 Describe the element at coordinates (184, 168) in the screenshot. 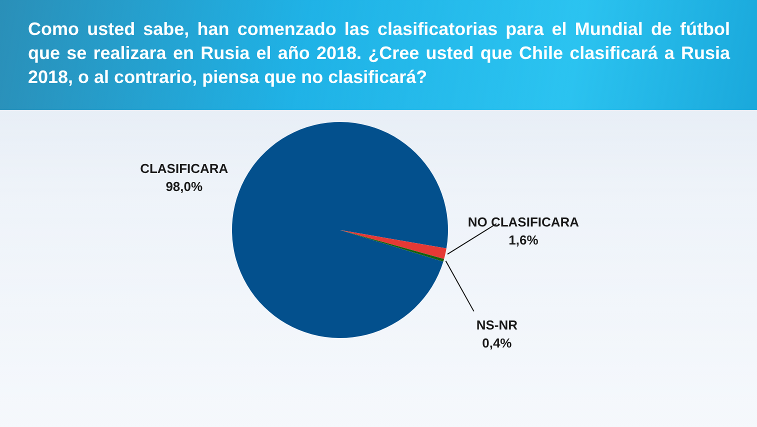

I see `slice-label: CLASIFICARA` at that location.